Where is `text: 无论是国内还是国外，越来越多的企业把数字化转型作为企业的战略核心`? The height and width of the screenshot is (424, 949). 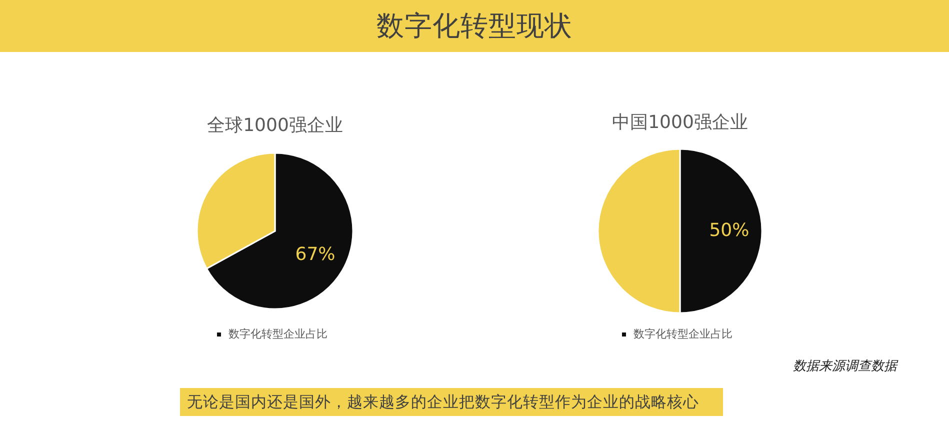 text: 无论是国内还是国外，越来越多的企业把数字化转型作为企业的战略核心 is located at coordinates (443, 402).